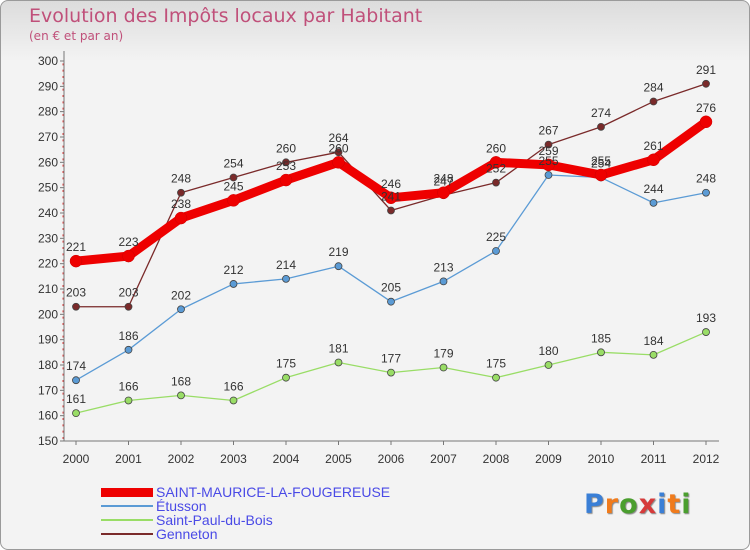 The width and height of the screenshot is (750, 550). I want to click on data-label: 219, so click(338, 252).